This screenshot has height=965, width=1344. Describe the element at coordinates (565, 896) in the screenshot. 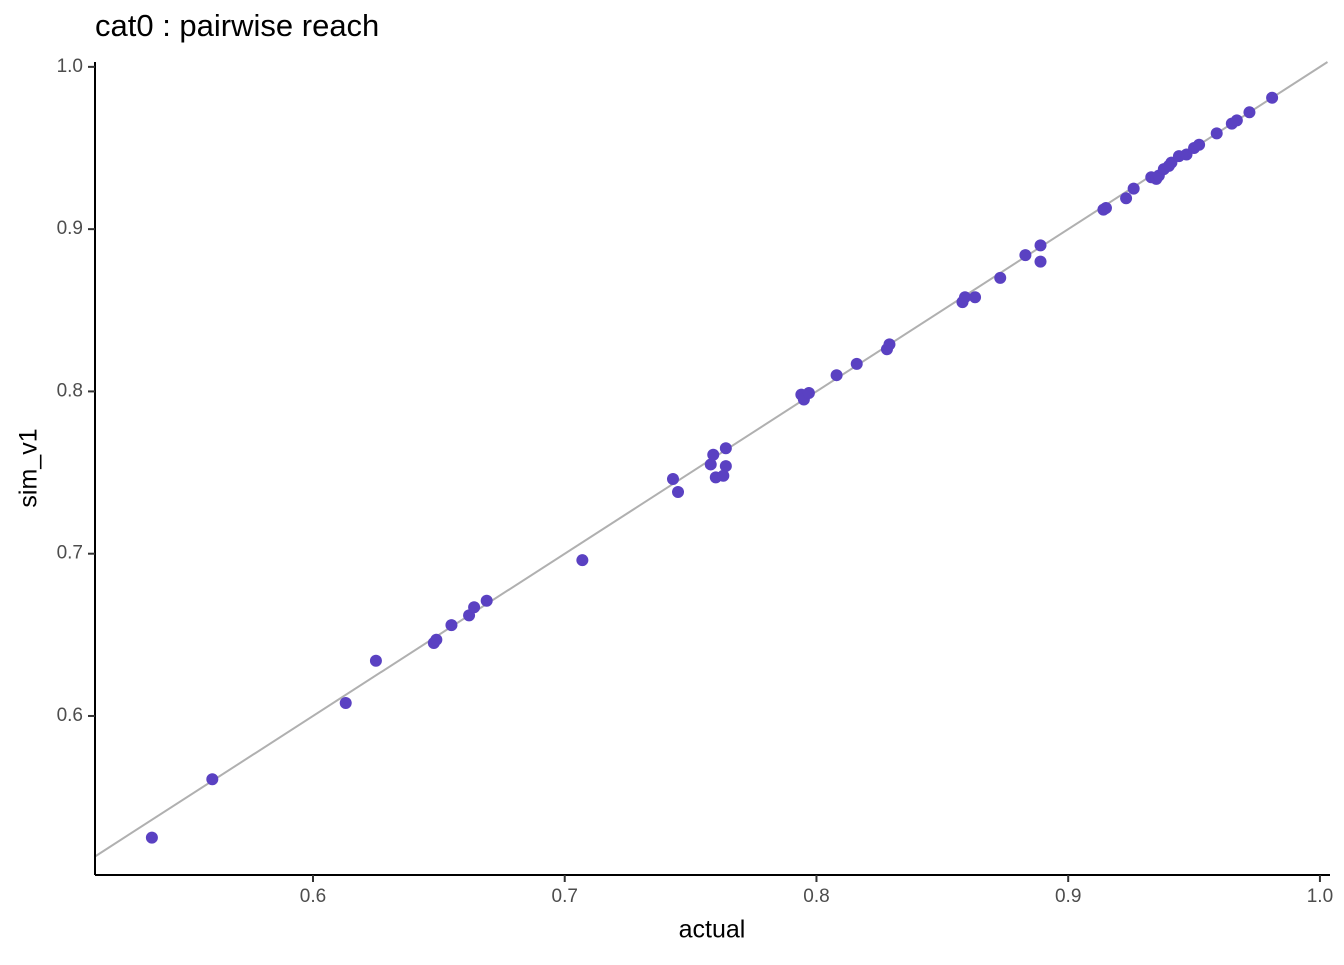

I see `x-tick-label: 0.7` at that location.